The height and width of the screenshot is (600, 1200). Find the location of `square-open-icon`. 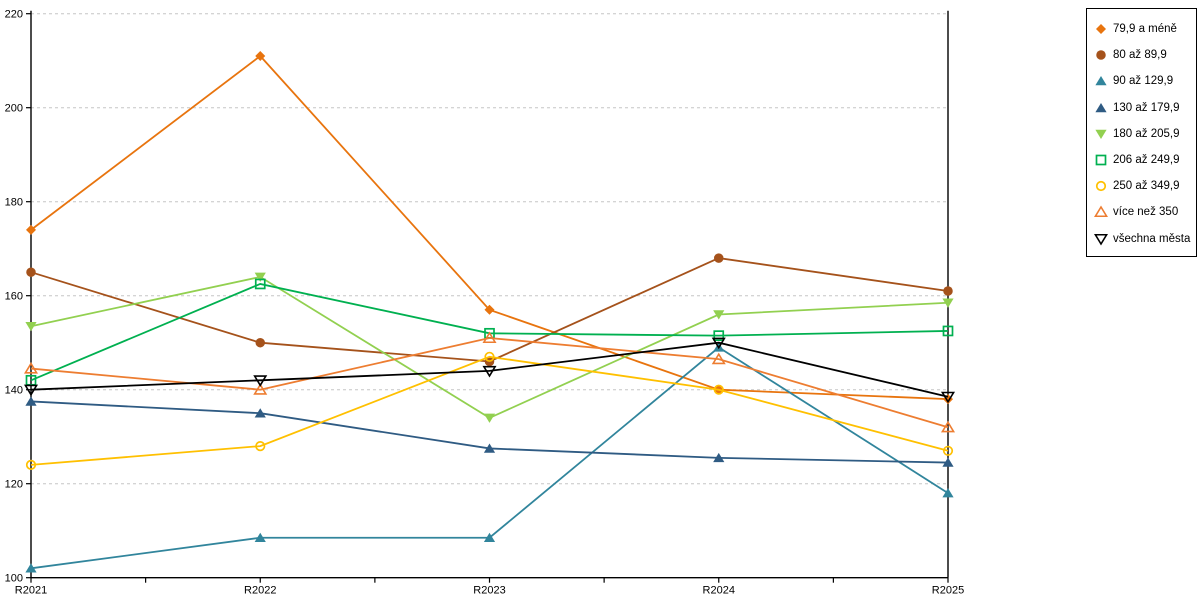

square-open-icon is located at coordinates (1101, 160).